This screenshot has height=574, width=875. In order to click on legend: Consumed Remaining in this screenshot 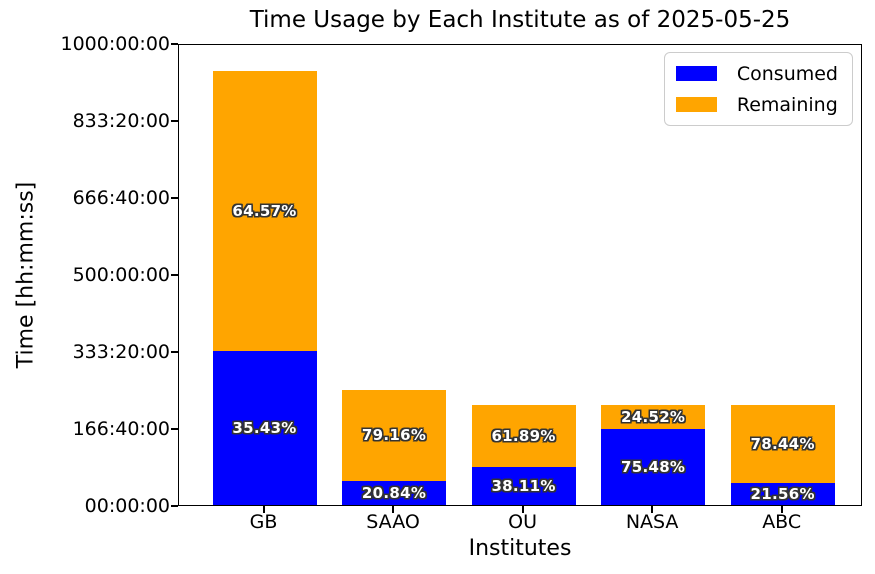, I will do `click(758, 89)`.